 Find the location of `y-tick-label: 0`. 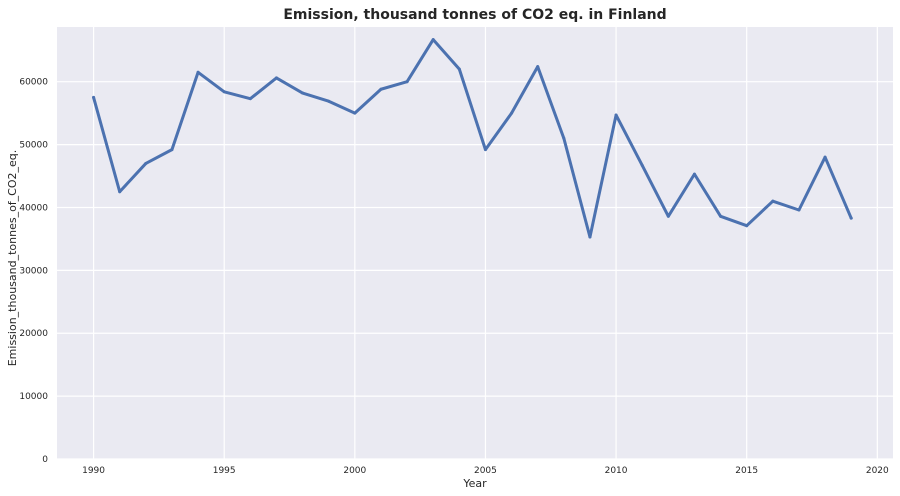

y-tick-label: 0 is located at coordinates (45, 460).